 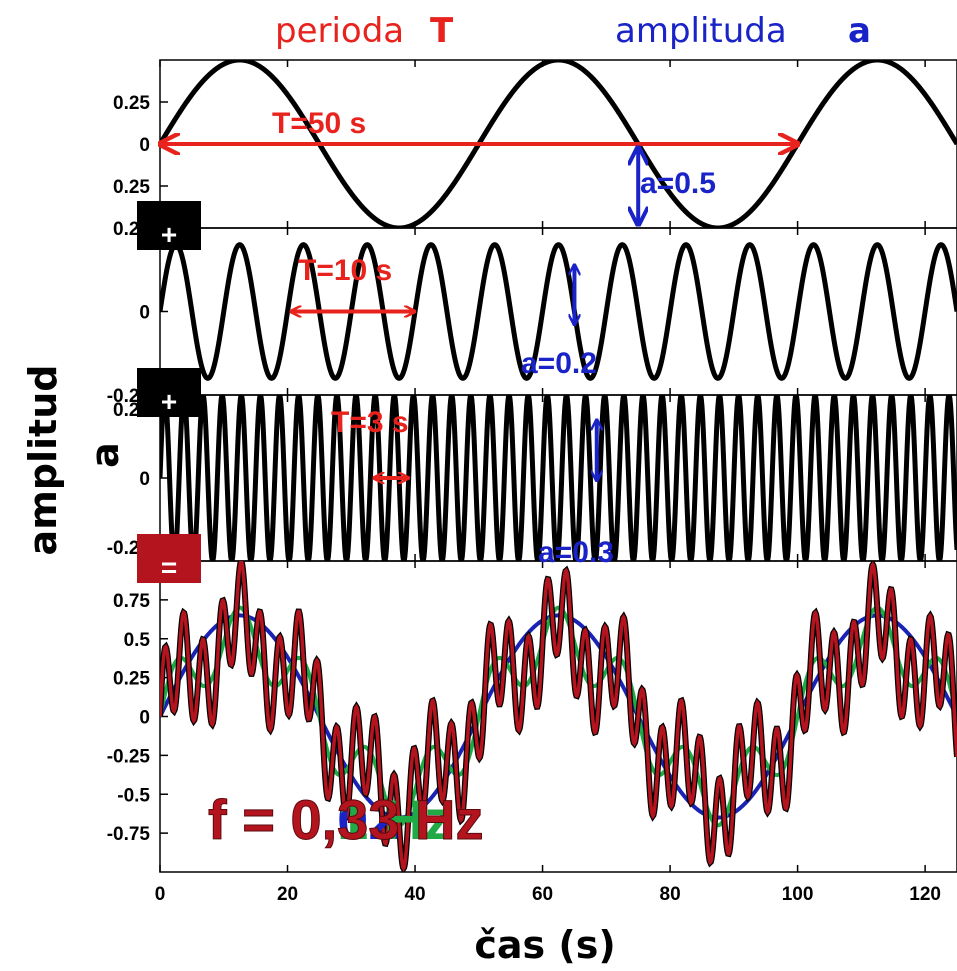 I want to click on frequency-label-3: f = 0,33 Hz, so click(x=345, y=819).